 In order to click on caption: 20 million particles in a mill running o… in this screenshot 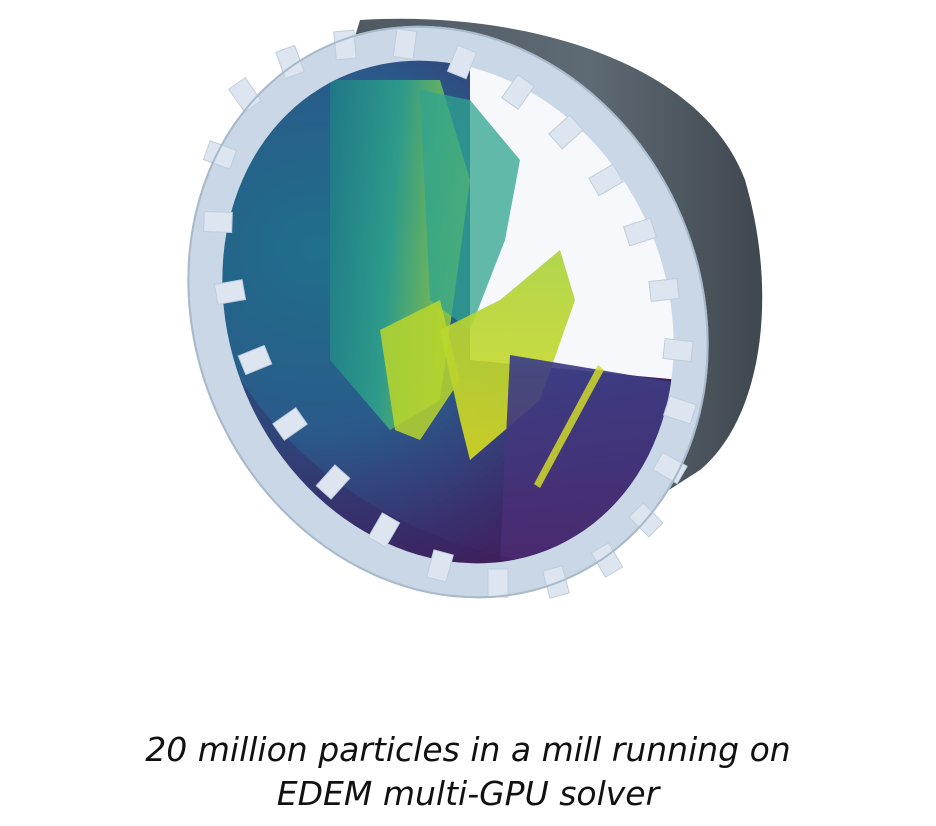, I will do `click(468, 772)`.